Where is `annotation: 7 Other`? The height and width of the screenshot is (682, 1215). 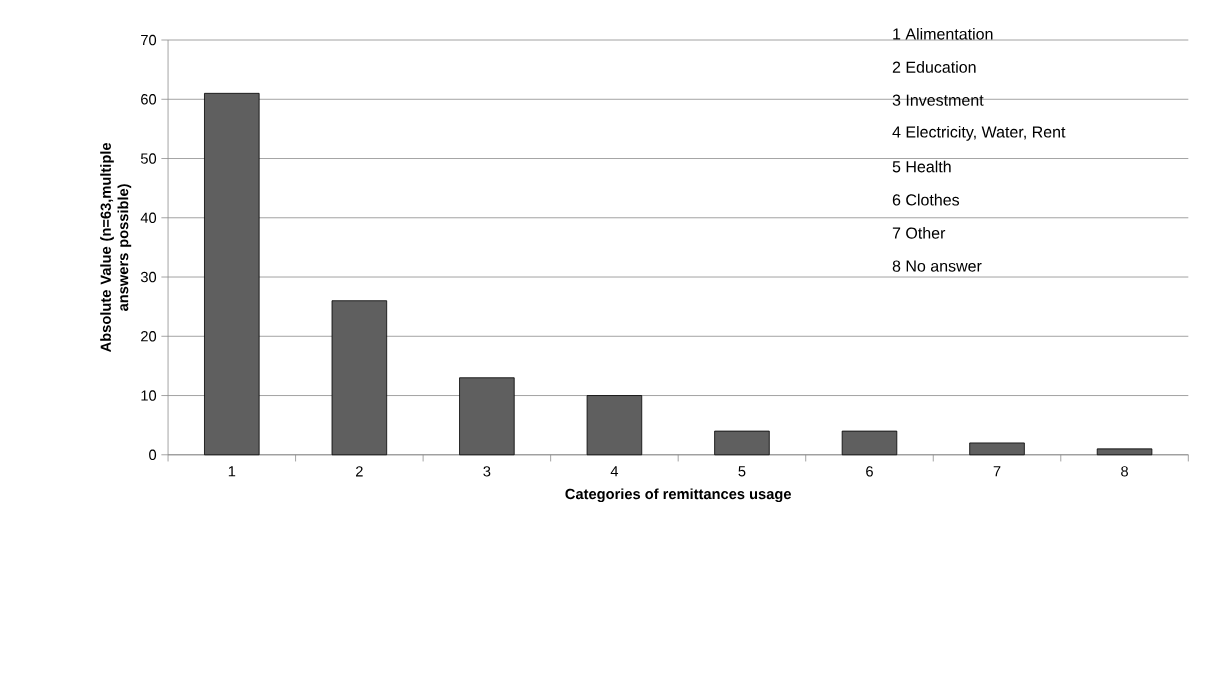 annotation: 7 Other is located at coordinates (919, 233).